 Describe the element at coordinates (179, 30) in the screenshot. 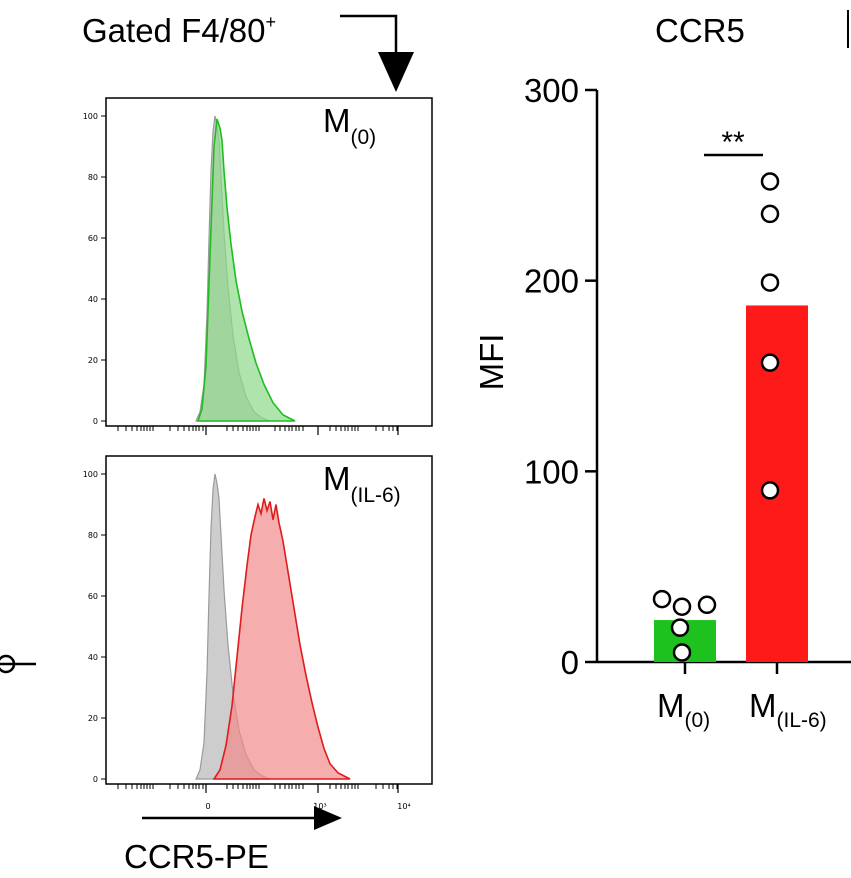

I see `gate-label: Gated F4/80+` at that location.